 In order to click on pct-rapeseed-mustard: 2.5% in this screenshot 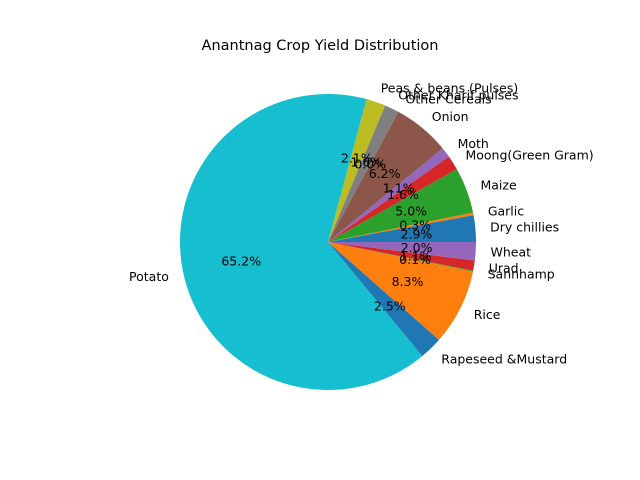, I will do `click(390, 305)`.